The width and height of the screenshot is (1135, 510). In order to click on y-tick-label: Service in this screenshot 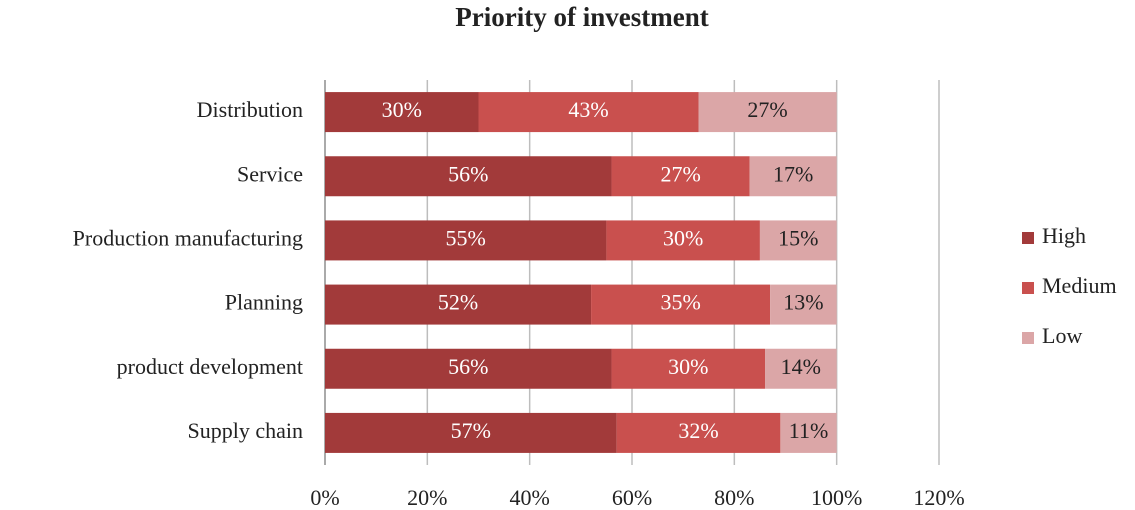, I will do `click(270, 173)`.